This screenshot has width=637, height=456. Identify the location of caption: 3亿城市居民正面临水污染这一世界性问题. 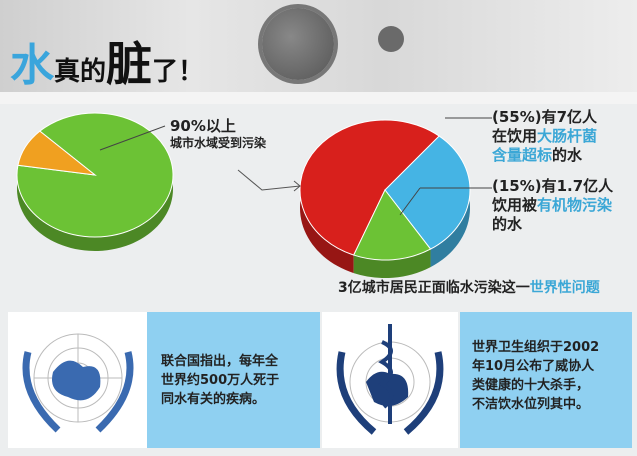
(469, 288).